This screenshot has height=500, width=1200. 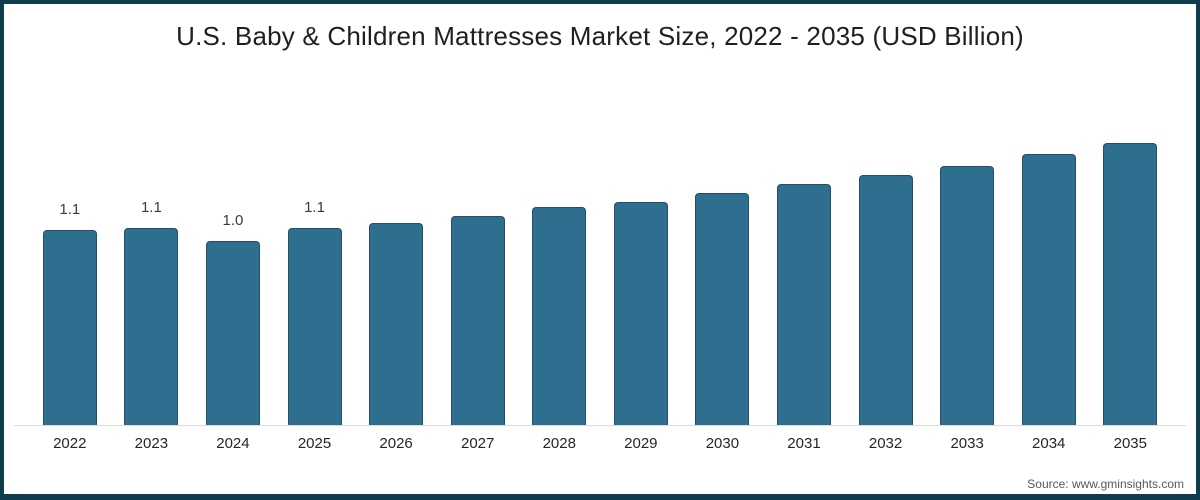 What do you see at coordinates (722, 443) in the screenshot?
I see `x-tick-label: 2030` at bounding box center [722, 443].